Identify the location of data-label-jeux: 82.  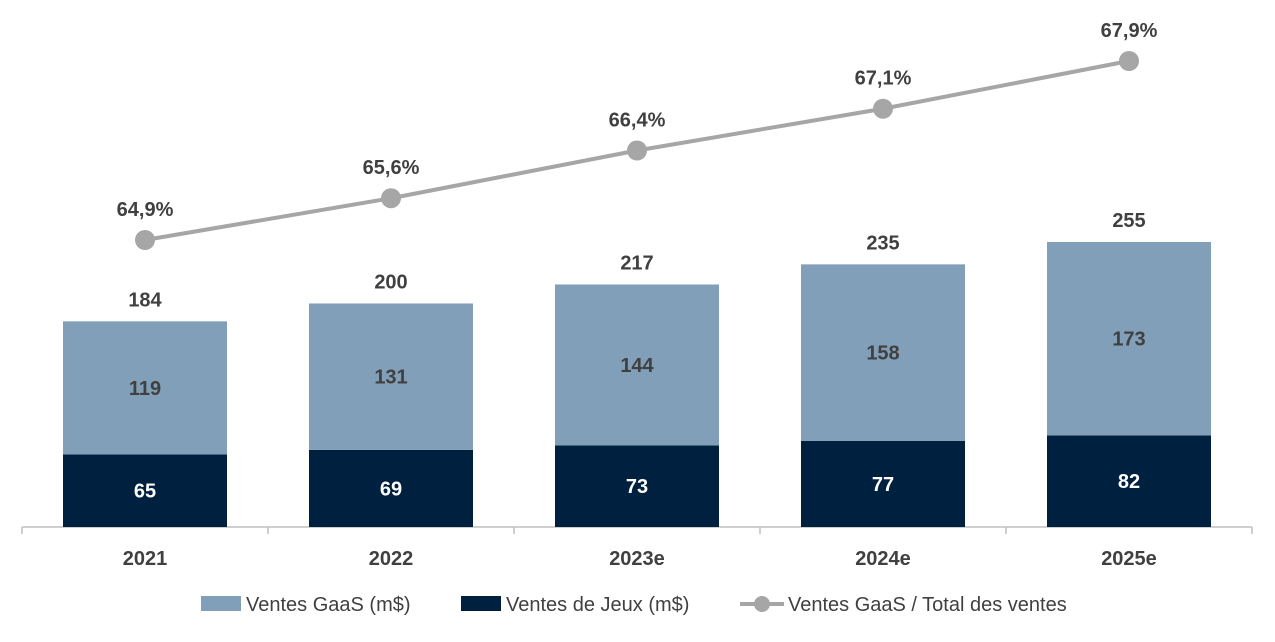
(1129, 482).